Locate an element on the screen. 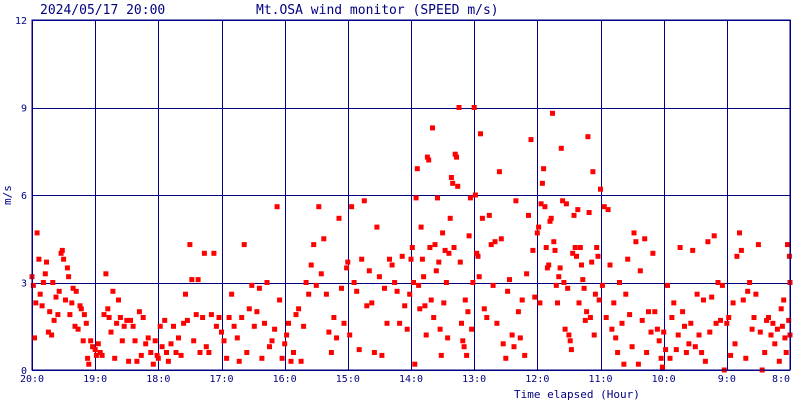  y-tick-label: 9 is located at coordinates (24, 109).